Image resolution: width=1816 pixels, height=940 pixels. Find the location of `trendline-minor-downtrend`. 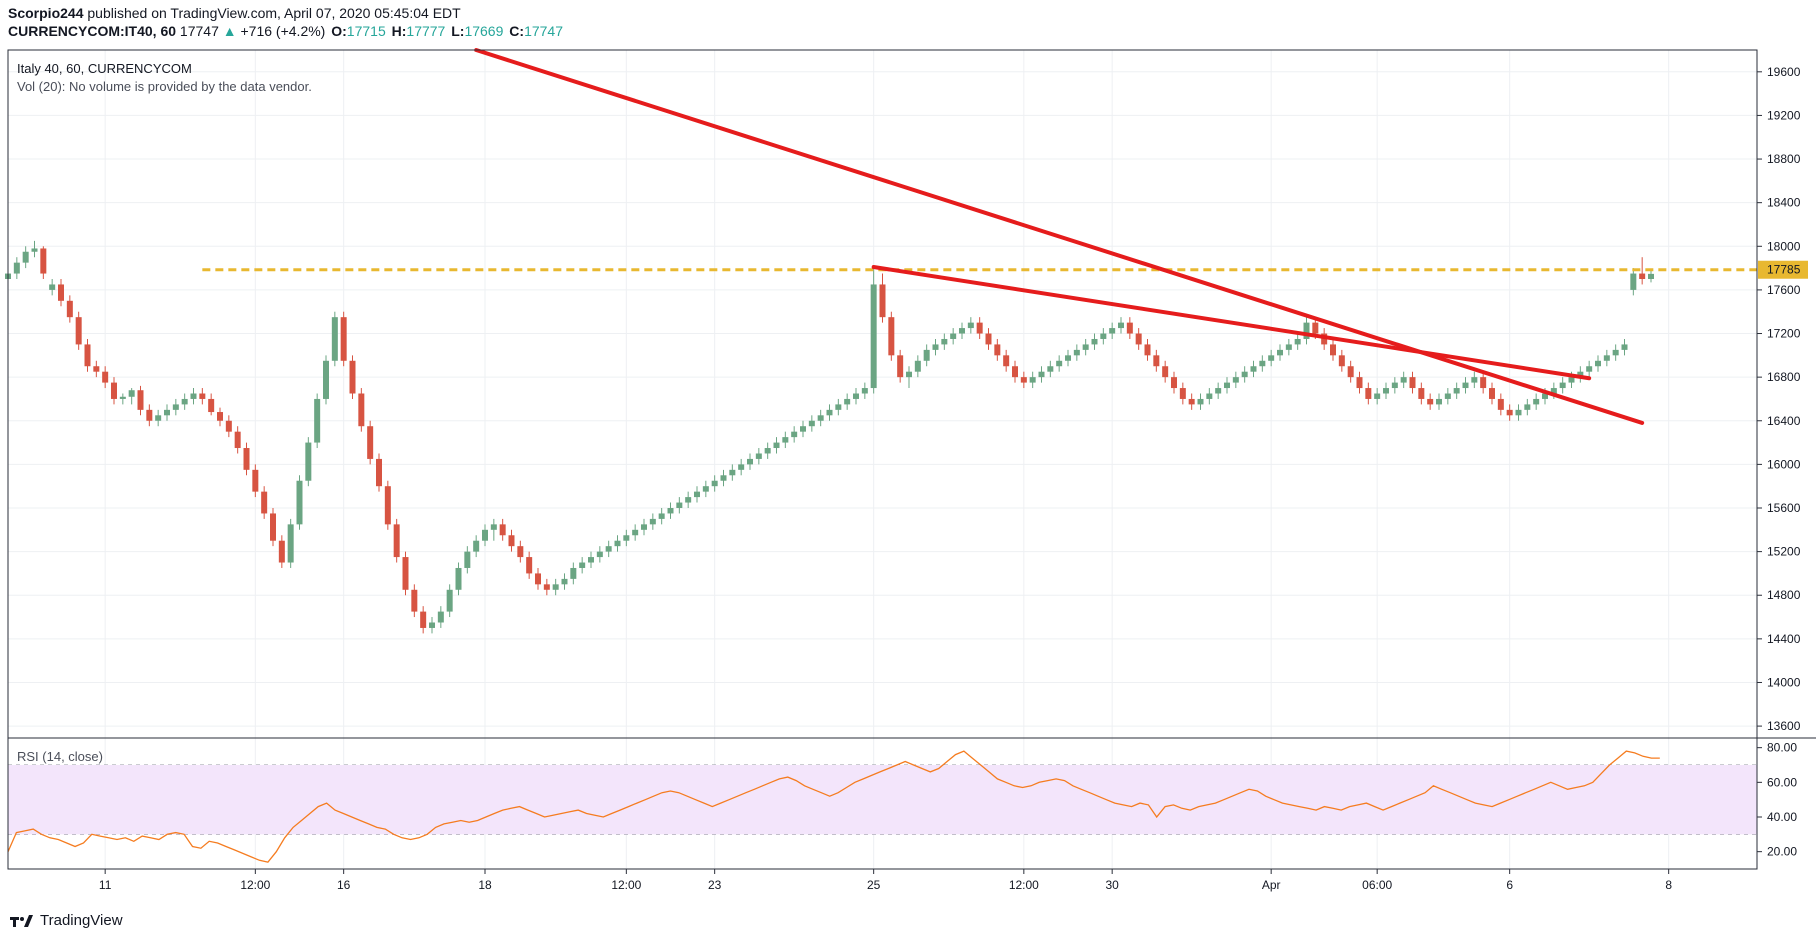

trendline-minor-downtrend is located at coordinates (1231, 323).